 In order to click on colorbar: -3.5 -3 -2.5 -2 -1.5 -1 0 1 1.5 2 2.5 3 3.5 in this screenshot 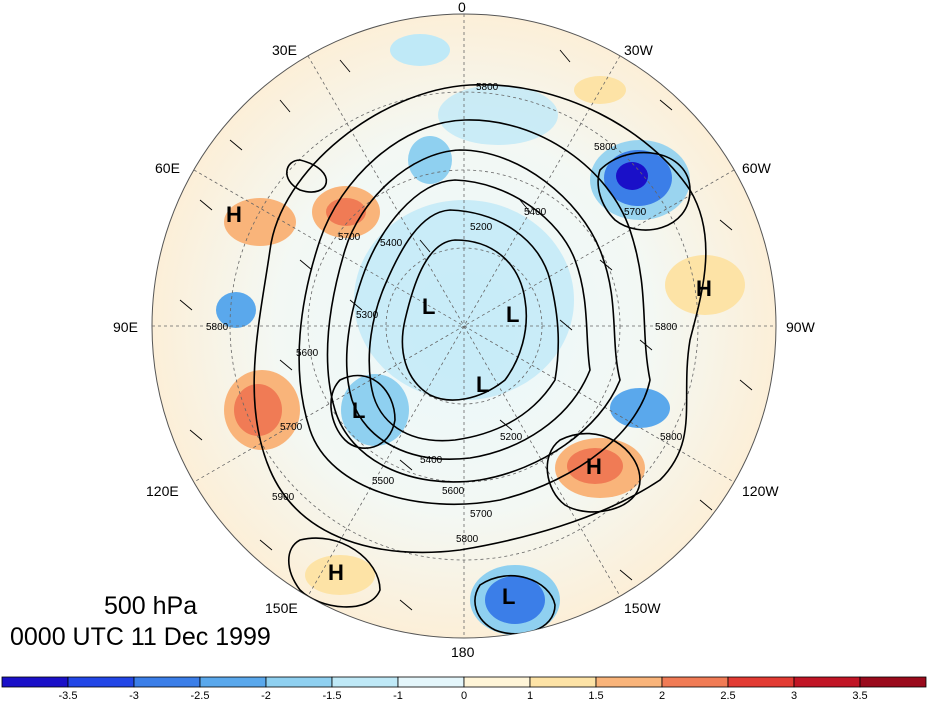, I will do `click(464, 689)`.